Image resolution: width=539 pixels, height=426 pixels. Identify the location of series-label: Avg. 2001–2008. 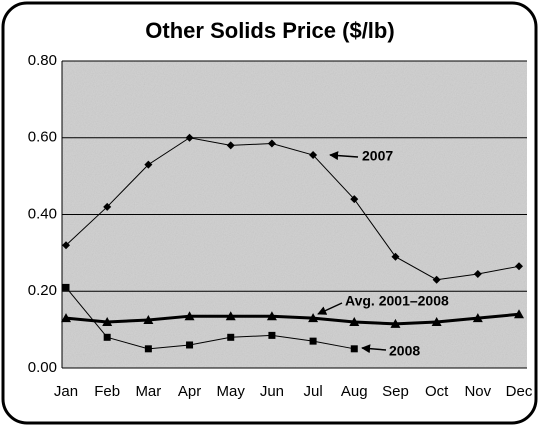
(397, 301).